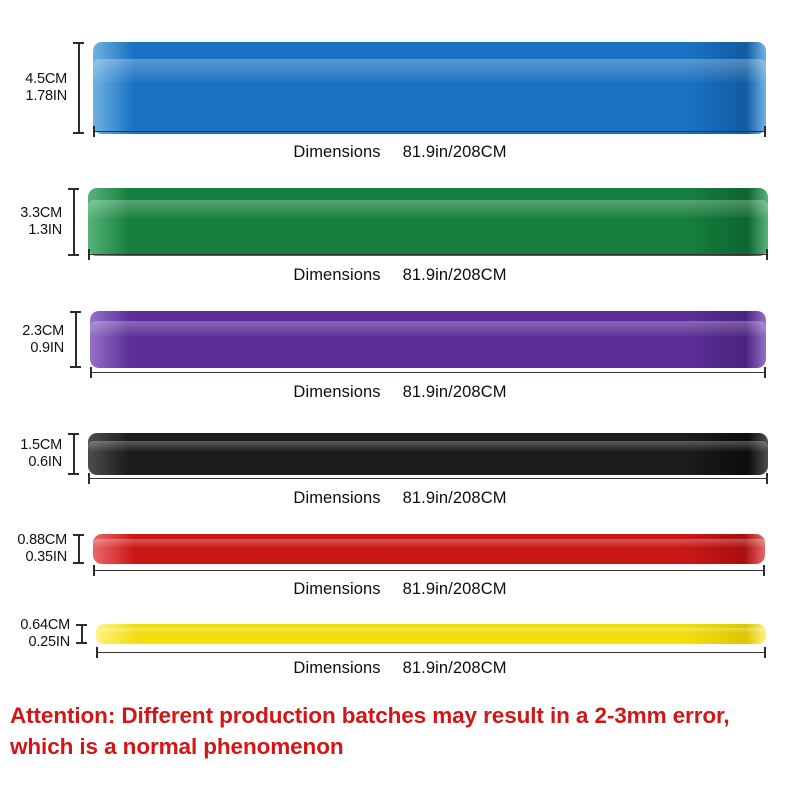 This screenshot has width=800, height=800. I want to click on height-label-in: 1.3IN, so click(45, 230).